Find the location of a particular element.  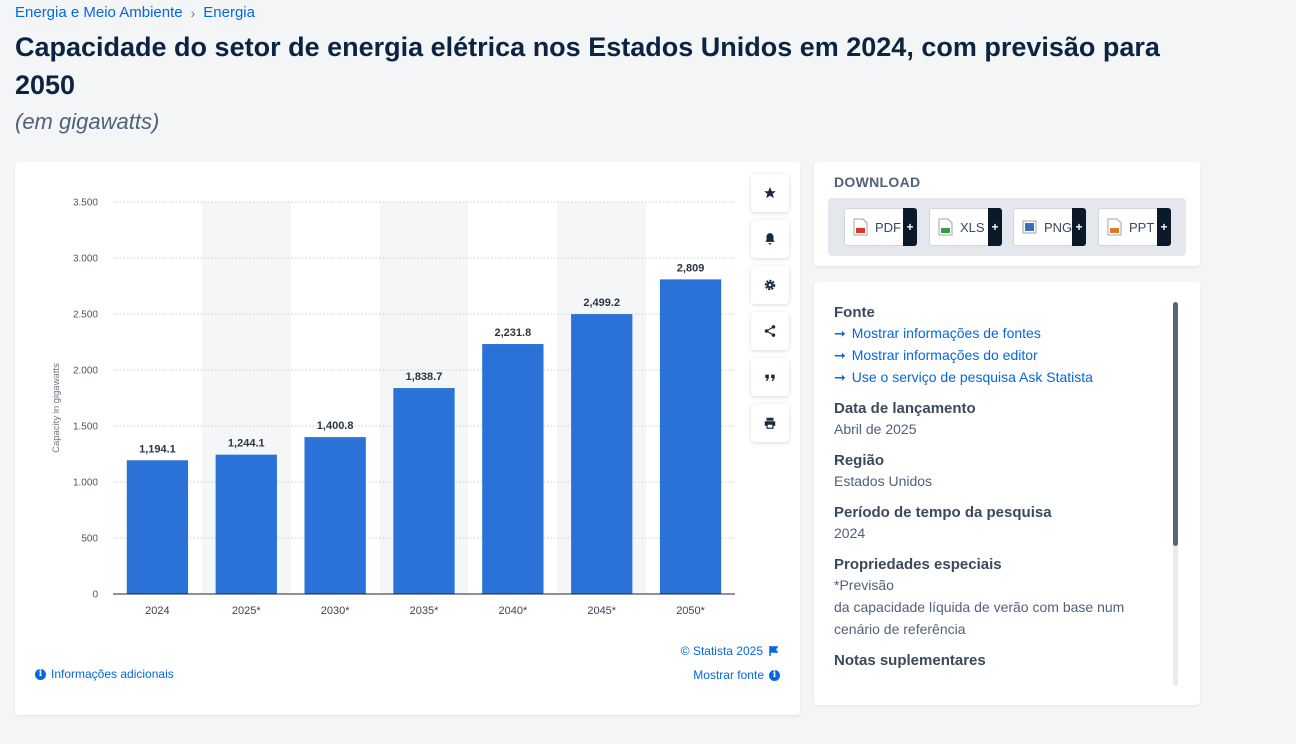

additional-info-link: i Informações adicionais is located at coordinates (104, 674).